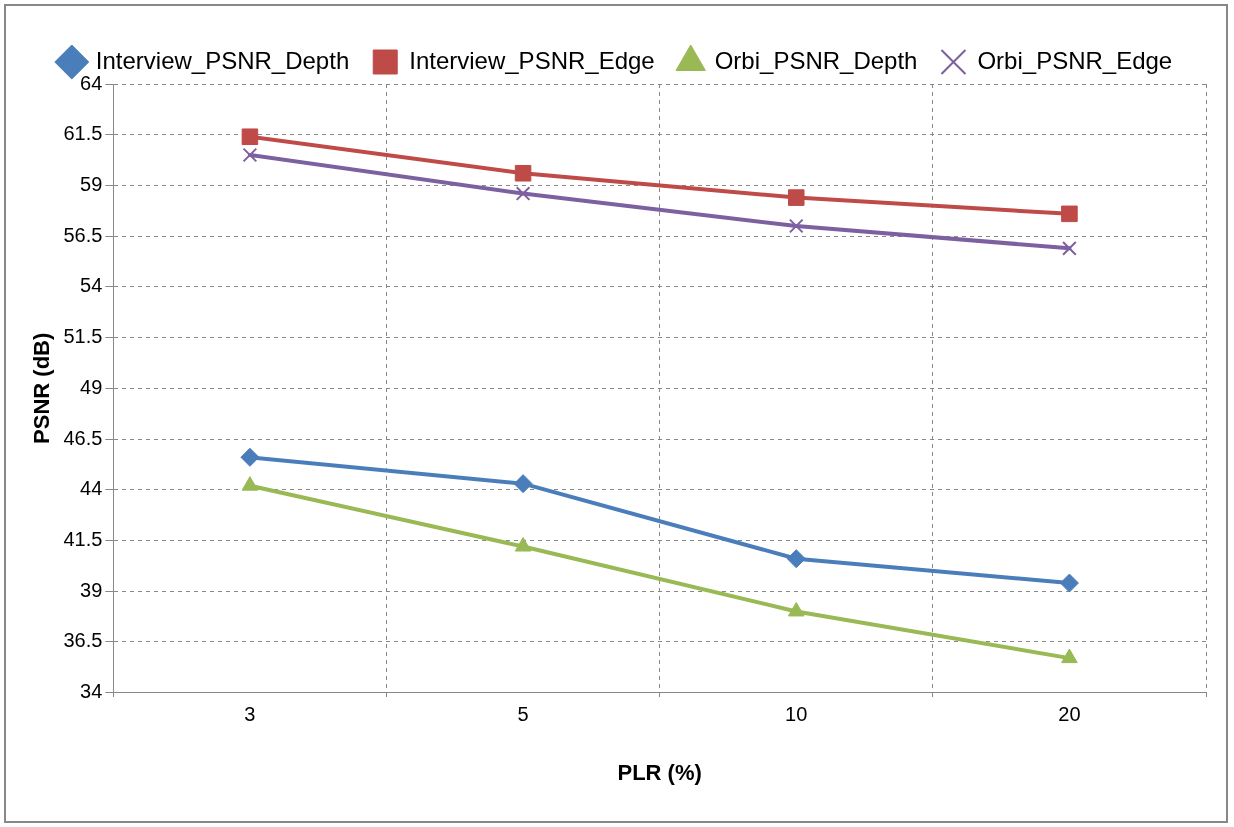 The height and width of the screenshot is (827, 1234). Describe the element at coordinates (1075, 60) in the screenshot. I see `legend-label: Orbi_PSNR_Edge` at that location.